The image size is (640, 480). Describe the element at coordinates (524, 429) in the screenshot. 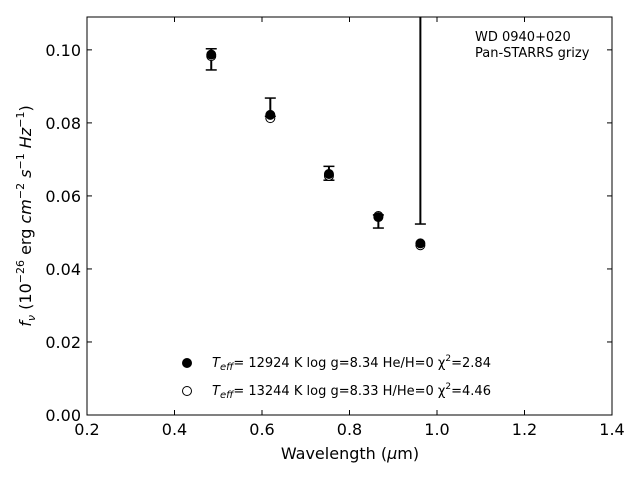

I see `x-tick-label: 1.2` at that location.